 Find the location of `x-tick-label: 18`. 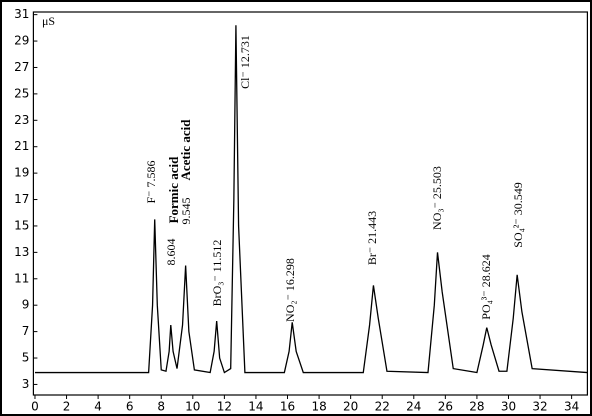

x-tick-label: 18 is located at coordinates (318, 407).